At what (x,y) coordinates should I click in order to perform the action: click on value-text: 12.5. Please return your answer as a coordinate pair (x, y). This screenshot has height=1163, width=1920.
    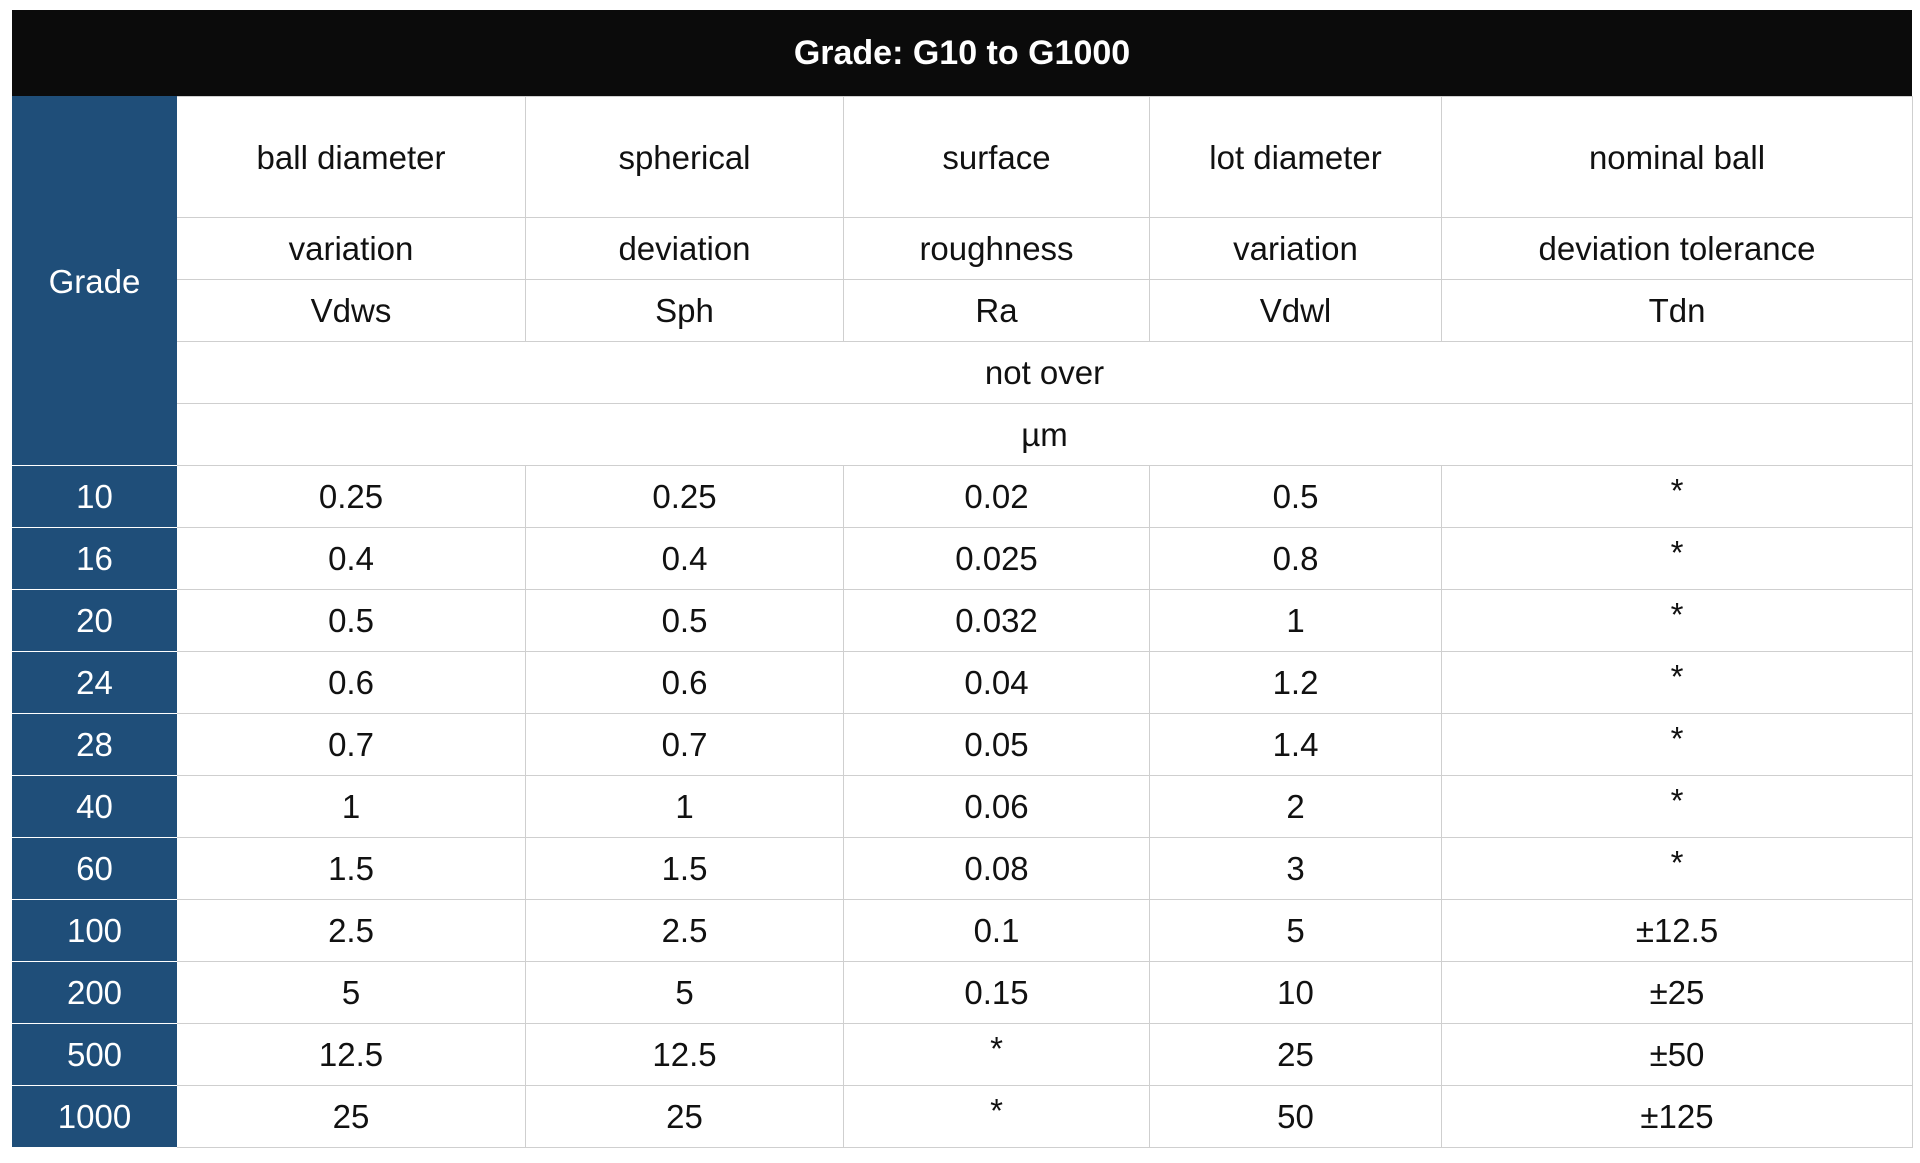
    Looking at the image, I should click on (351, 1054).